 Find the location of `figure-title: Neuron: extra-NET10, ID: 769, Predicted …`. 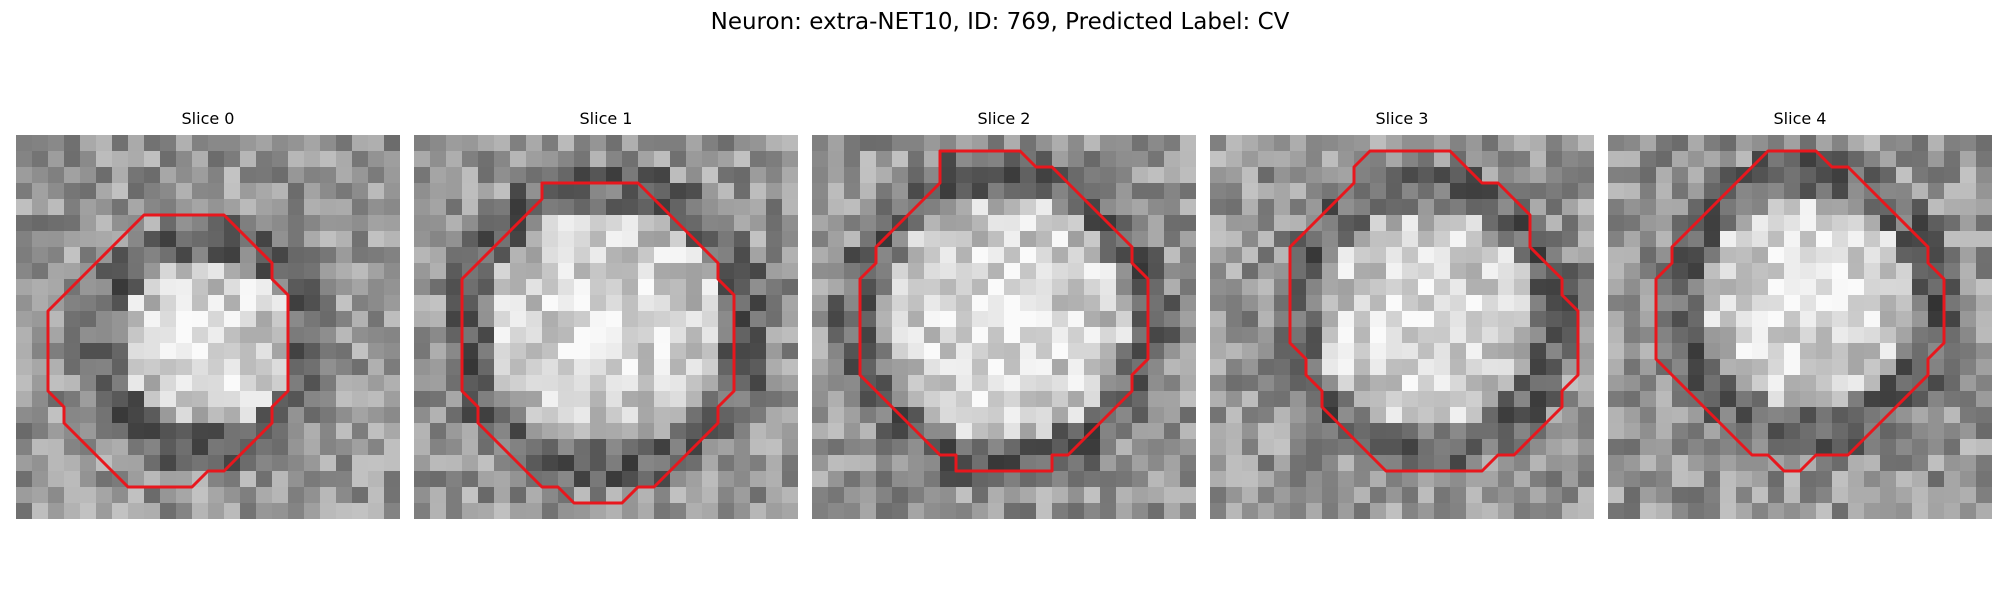

figure-title: Neuron: extra-NET10, ID: 769, Predicted … is located at coordinates (1000, 22).